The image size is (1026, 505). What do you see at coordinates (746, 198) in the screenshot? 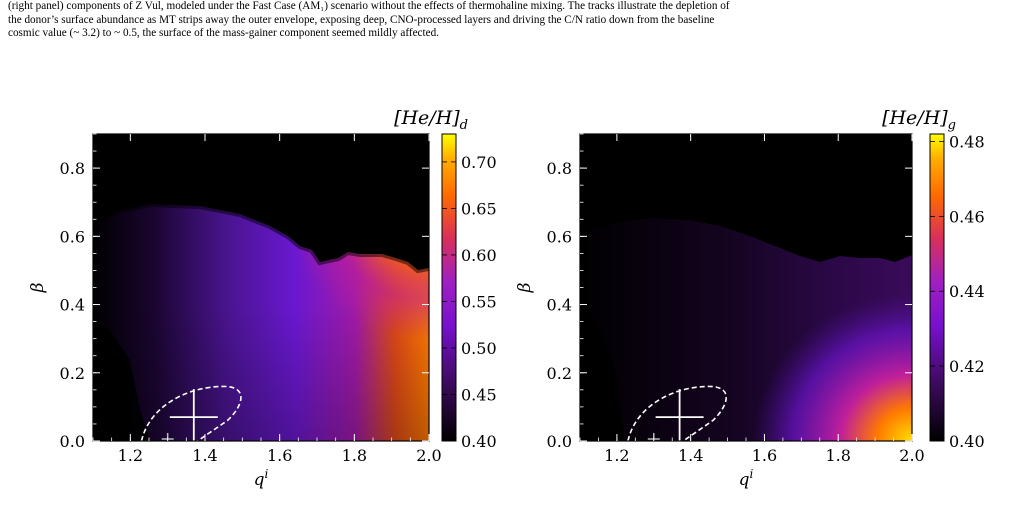
I see `right-dark-region` at bounding box center [746, 198].